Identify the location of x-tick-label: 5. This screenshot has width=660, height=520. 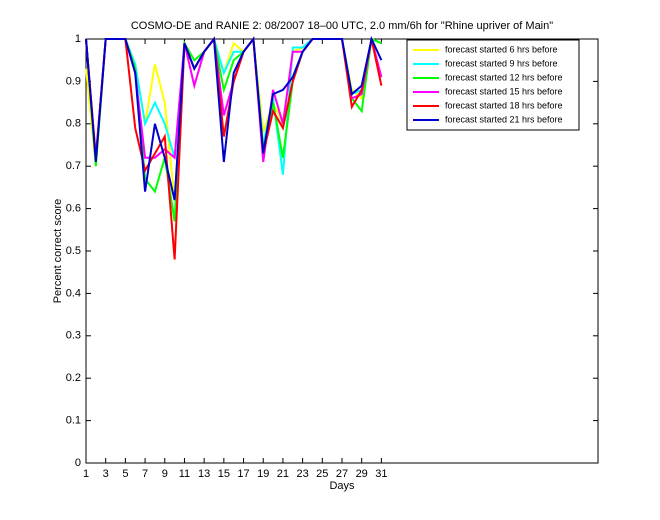
(125, 474).